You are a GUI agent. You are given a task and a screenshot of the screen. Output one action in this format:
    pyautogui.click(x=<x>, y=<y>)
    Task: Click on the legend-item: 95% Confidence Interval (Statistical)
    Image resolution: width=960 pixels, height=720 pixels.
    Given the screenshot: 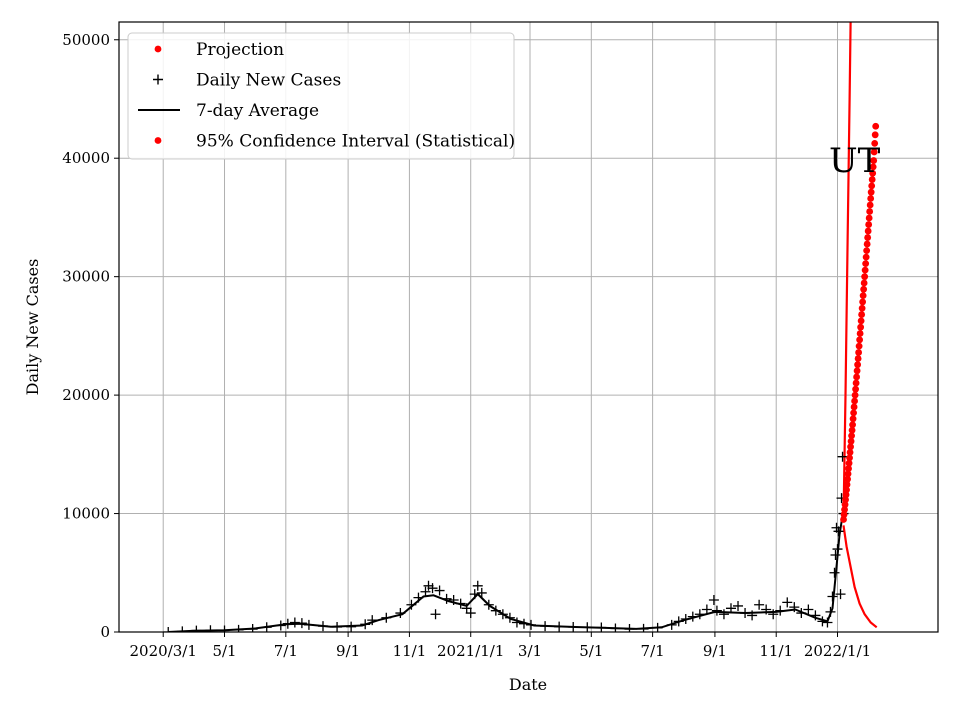 What is the action you would take?
    pyautogui.click(x=334, y=142)
    